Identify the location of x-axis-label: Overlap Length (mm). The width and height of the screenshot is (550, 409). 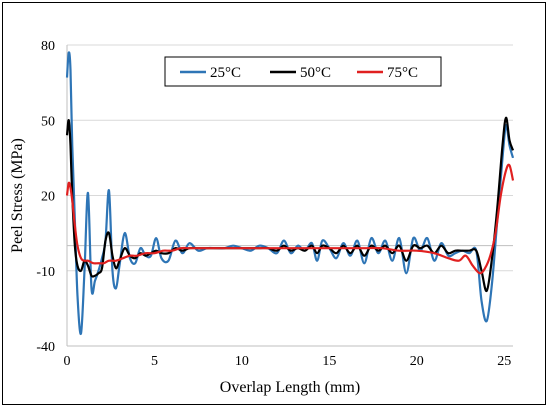
(290, 387).